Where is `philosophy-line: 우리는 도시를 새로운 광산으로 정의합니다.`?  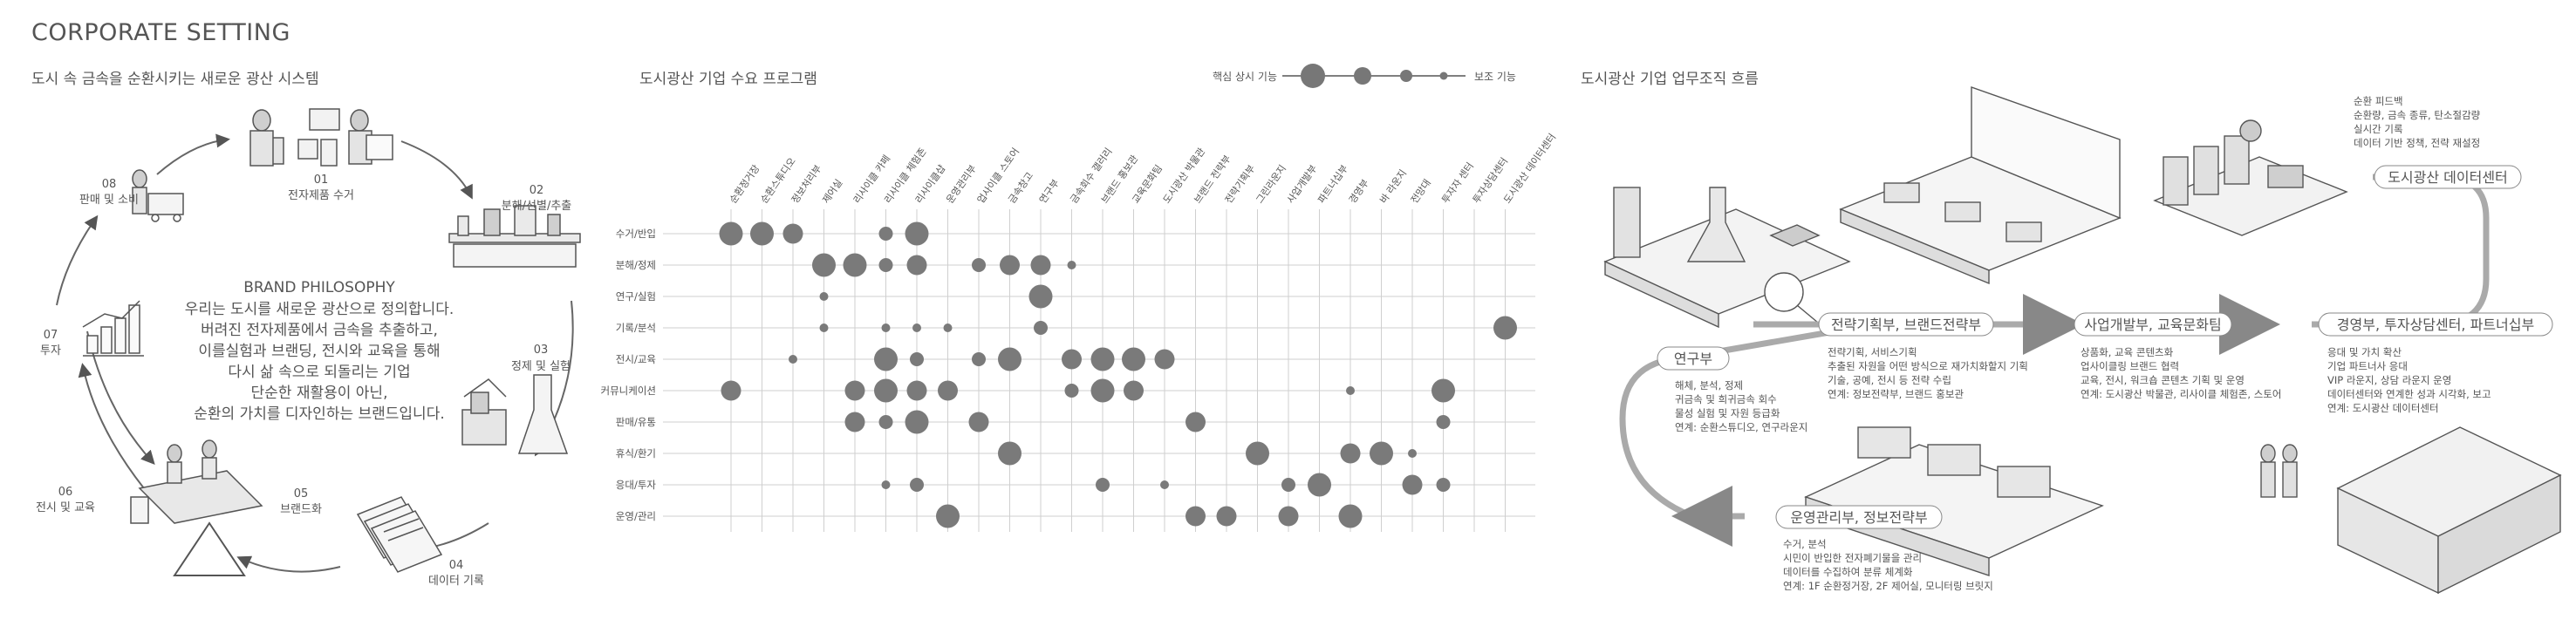 philosophy-line: 우리는 도시를 새로운 광산으로 정의합니다. is located at coordinates (319, 310).